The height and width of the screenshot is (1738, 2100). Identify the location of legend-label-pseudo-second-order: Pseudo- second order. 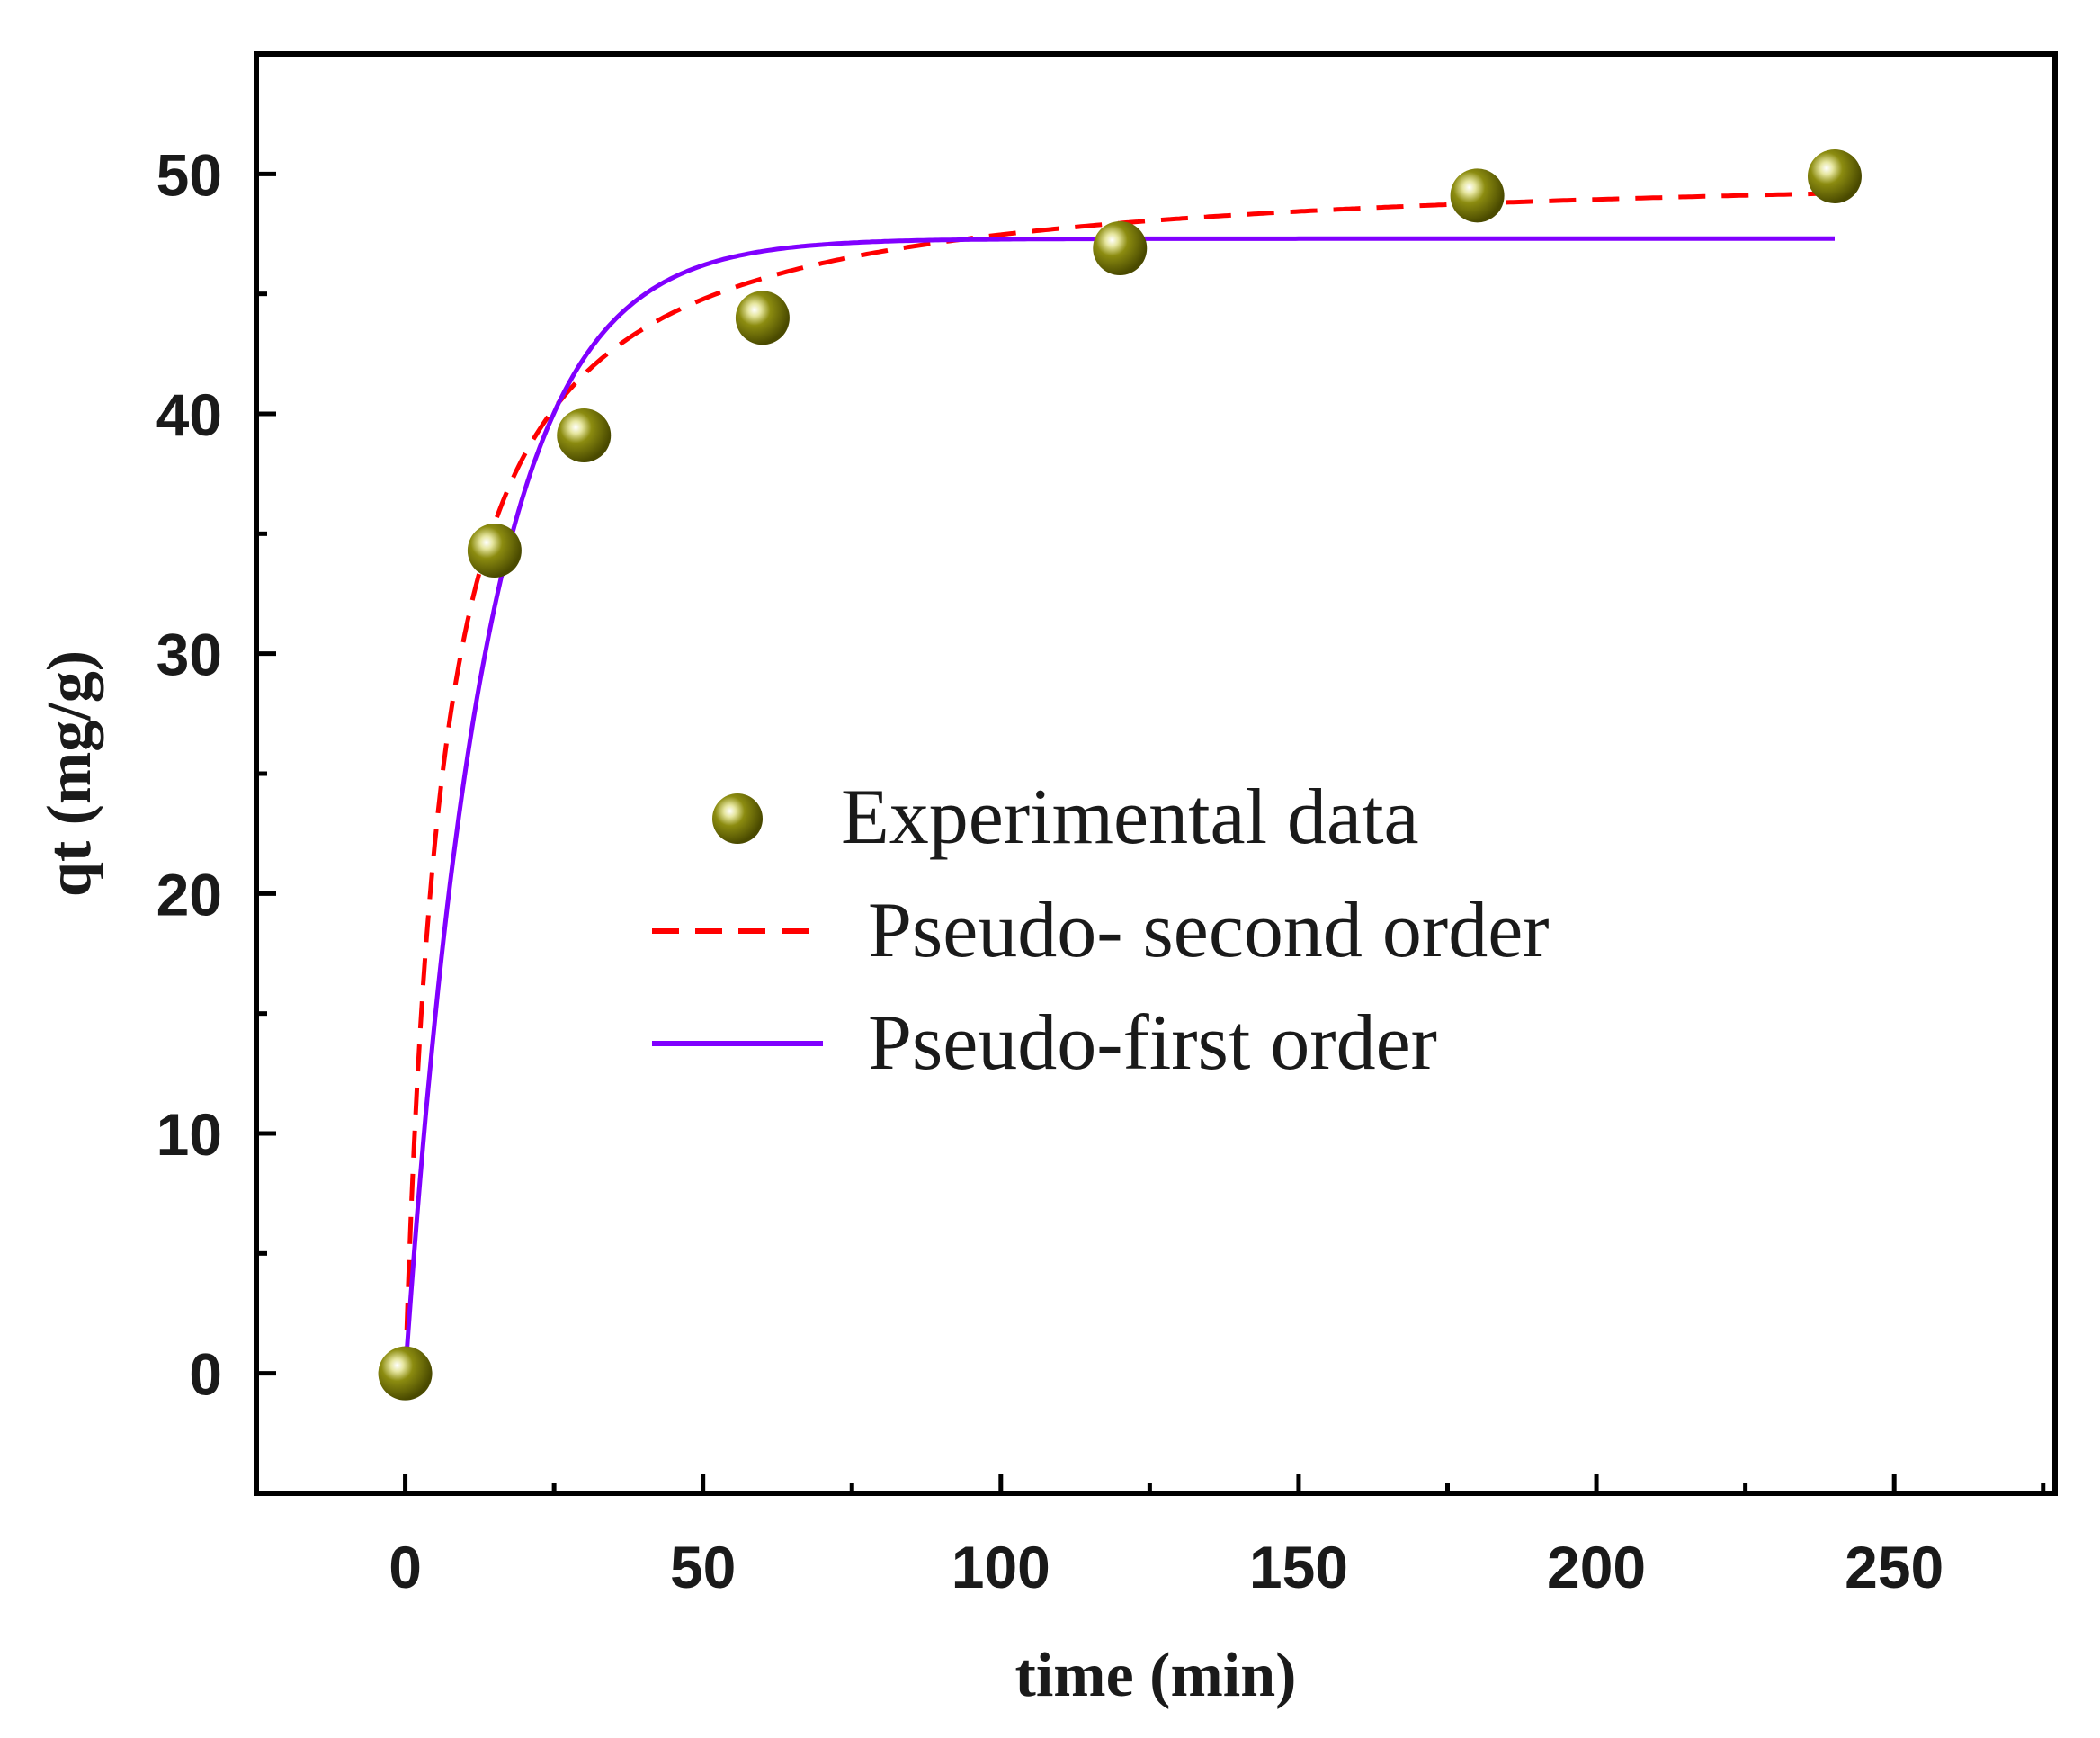
(1209, 930).